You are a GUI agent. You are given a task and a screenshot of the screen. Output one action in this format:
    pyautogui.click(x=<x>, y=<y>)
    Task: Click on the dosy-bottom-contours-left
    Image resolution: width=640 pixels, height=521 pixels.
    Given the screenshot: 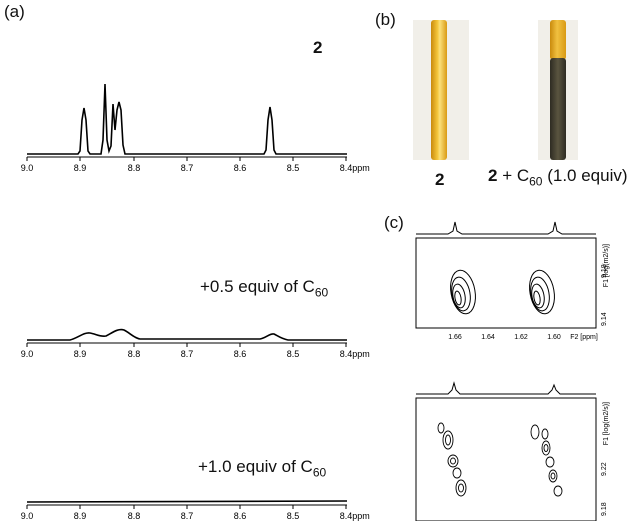 What is the action you would take?
    pyautogui.click(x=452, y=459)
    